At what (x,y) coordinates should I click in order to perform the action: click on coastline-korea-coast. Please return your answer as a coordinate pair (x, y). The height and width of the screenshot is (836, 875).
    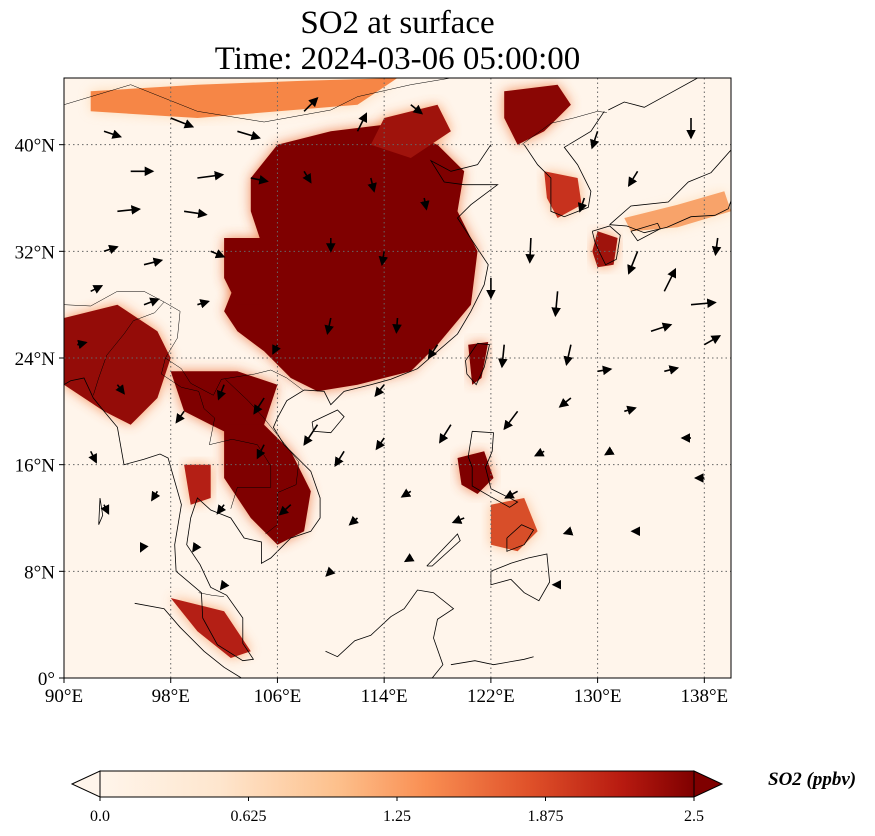
    Looking at the image, I should click on (564, 164).